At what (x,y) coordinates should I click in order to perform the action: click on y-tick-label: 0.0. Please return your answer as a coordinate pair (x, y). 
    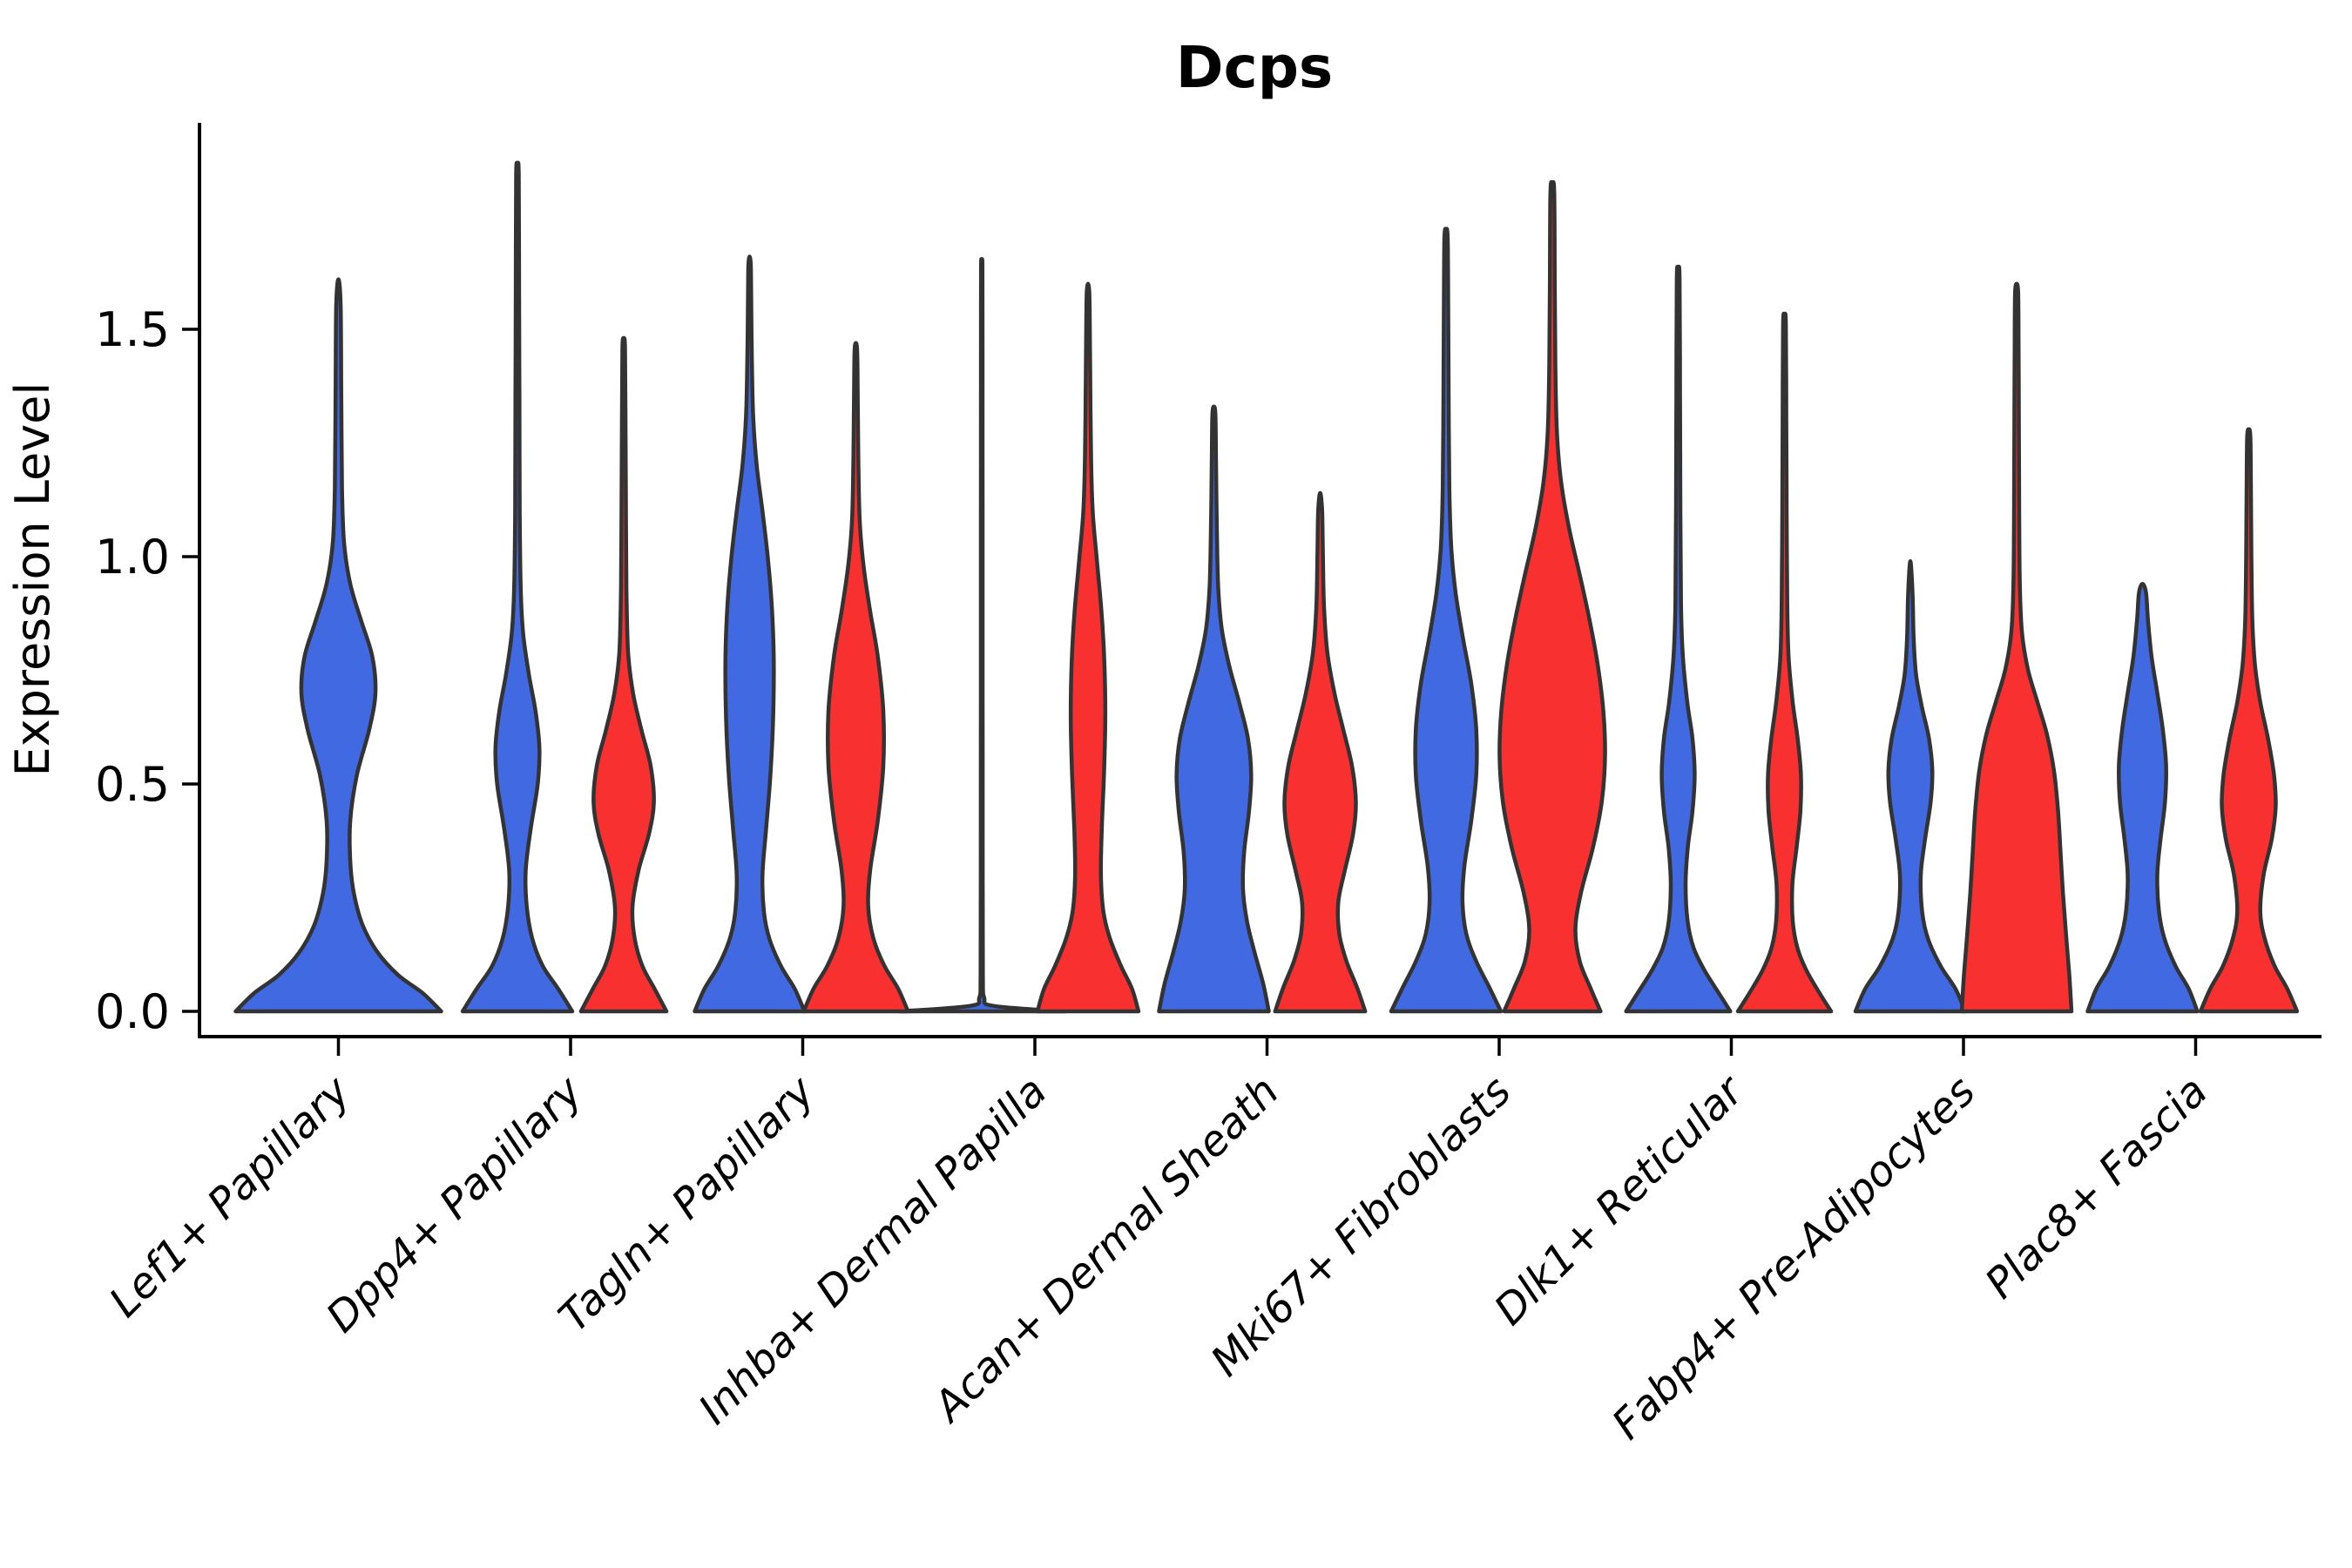
    Looking at the image, I should click on (132, 1012).